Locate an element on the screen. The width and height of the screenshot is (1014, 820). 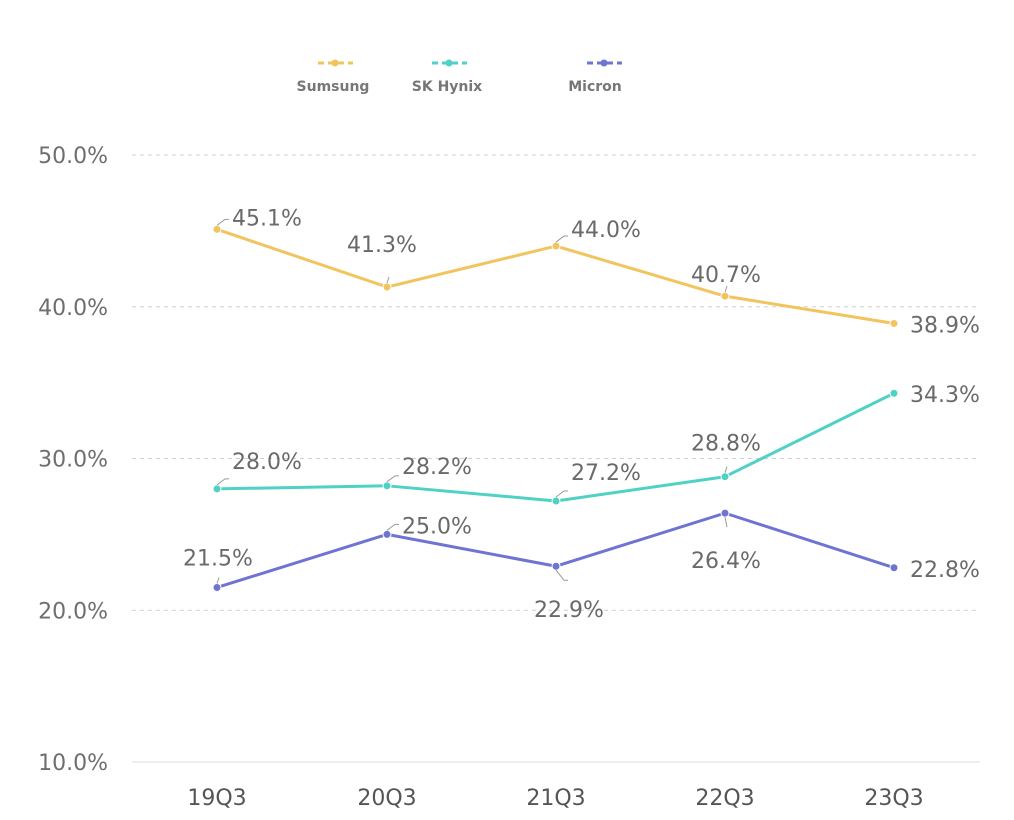
data-label: 28.8% is located at coordinates (726, 444).